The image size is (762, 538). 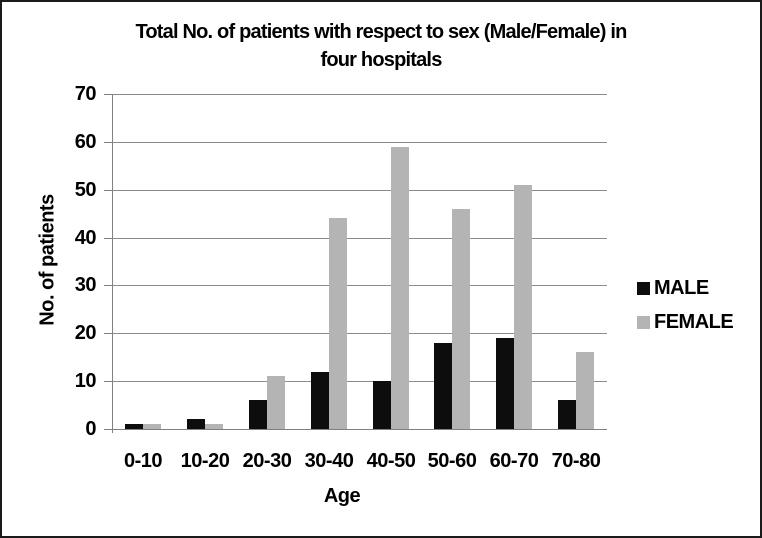 What do you see at coordinates (576, 461) in the screenshot?
I see `x-tick-label: 70-80` at bounding box center [576, 461].